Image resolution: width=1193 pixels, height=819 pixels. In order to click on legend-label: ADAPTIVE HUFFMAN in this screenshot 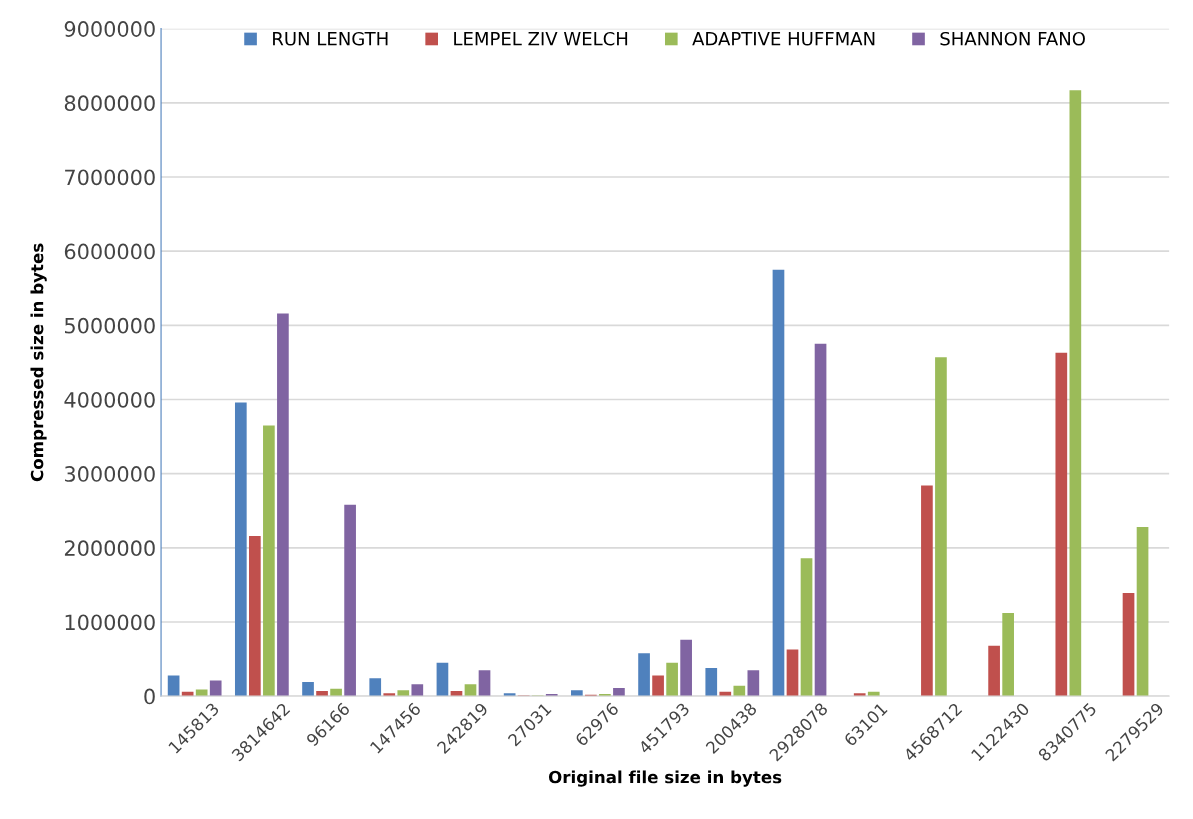, I will do `click(783, 39)`.